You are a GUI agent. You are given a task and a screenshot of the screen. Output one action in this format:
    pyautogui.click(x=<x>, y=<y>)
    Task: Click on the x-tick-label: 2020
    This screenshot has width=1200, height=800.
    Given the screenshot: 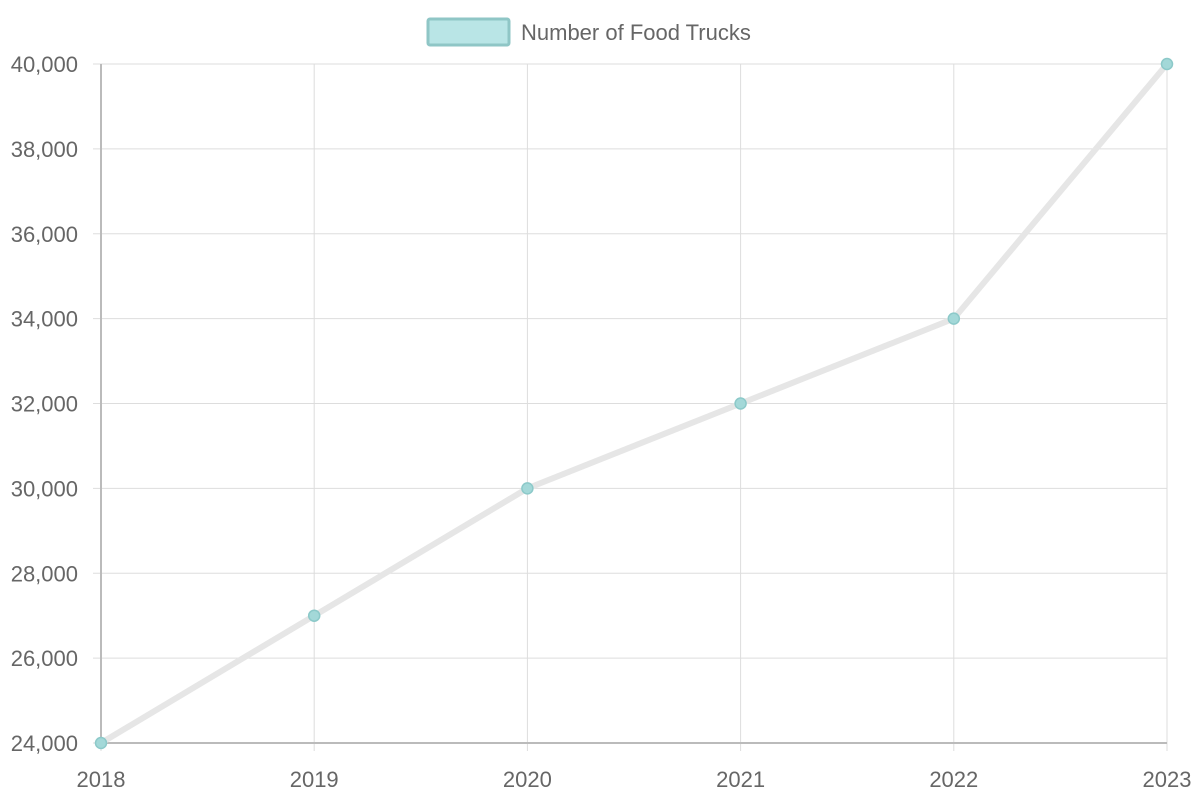 What is the action you would take?
    pyautogui.click(x=527, y=779)
    